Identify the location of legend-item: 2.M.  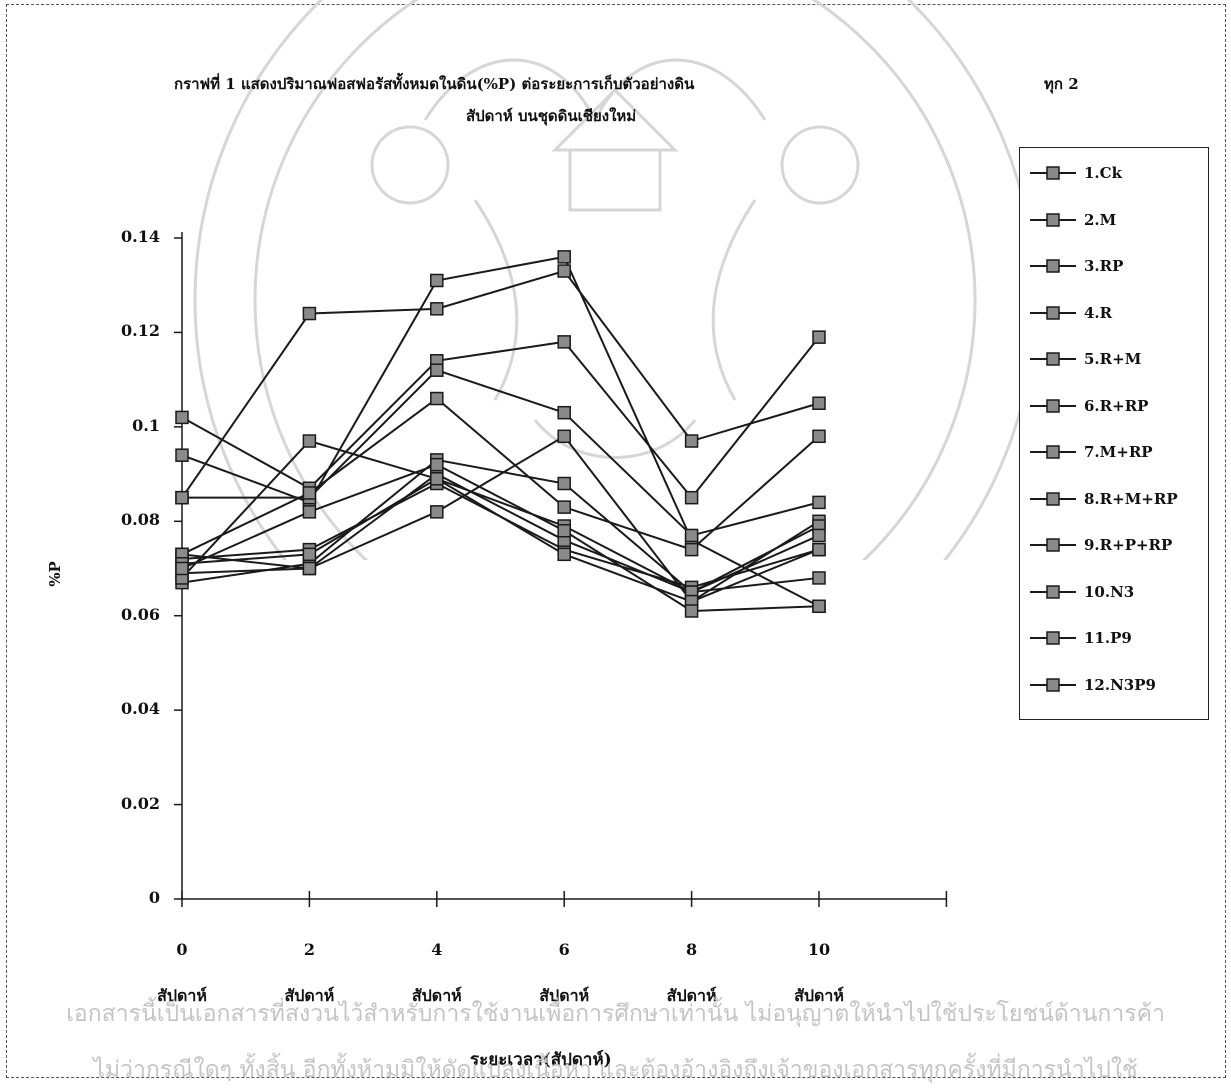
(1072, 220).